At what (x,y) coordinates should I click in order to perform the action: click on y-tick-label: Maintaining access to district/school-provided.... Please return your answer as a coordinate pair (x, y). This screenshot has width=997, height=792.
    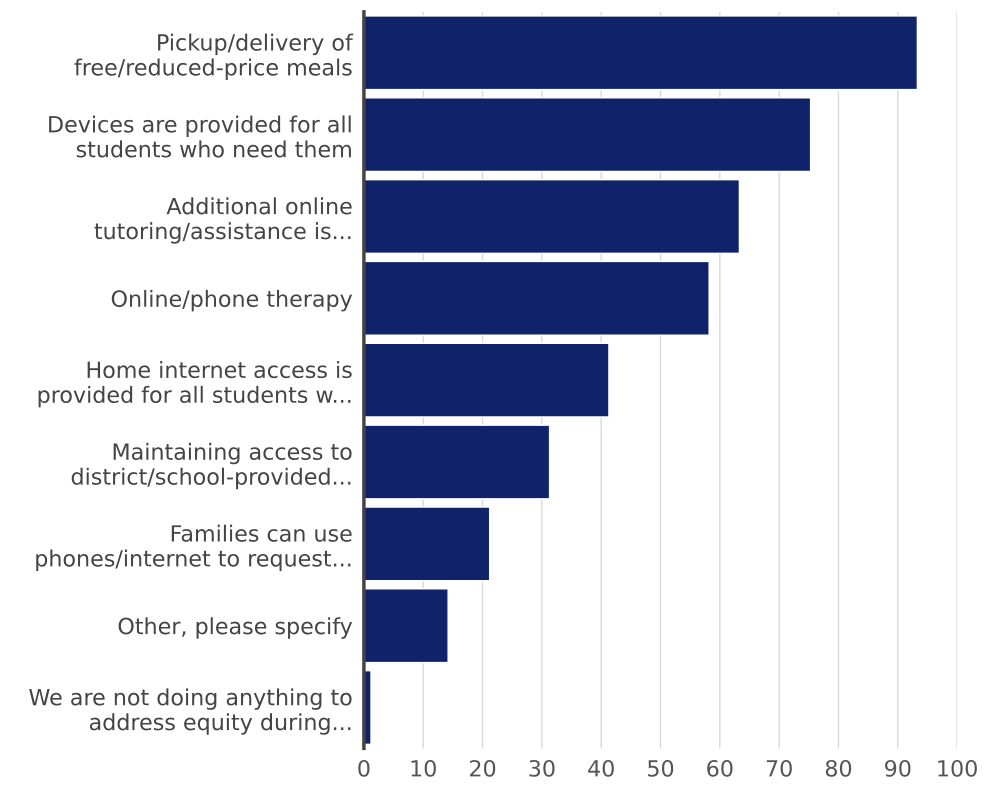
    Looking at the image, I should click on (212, 466).